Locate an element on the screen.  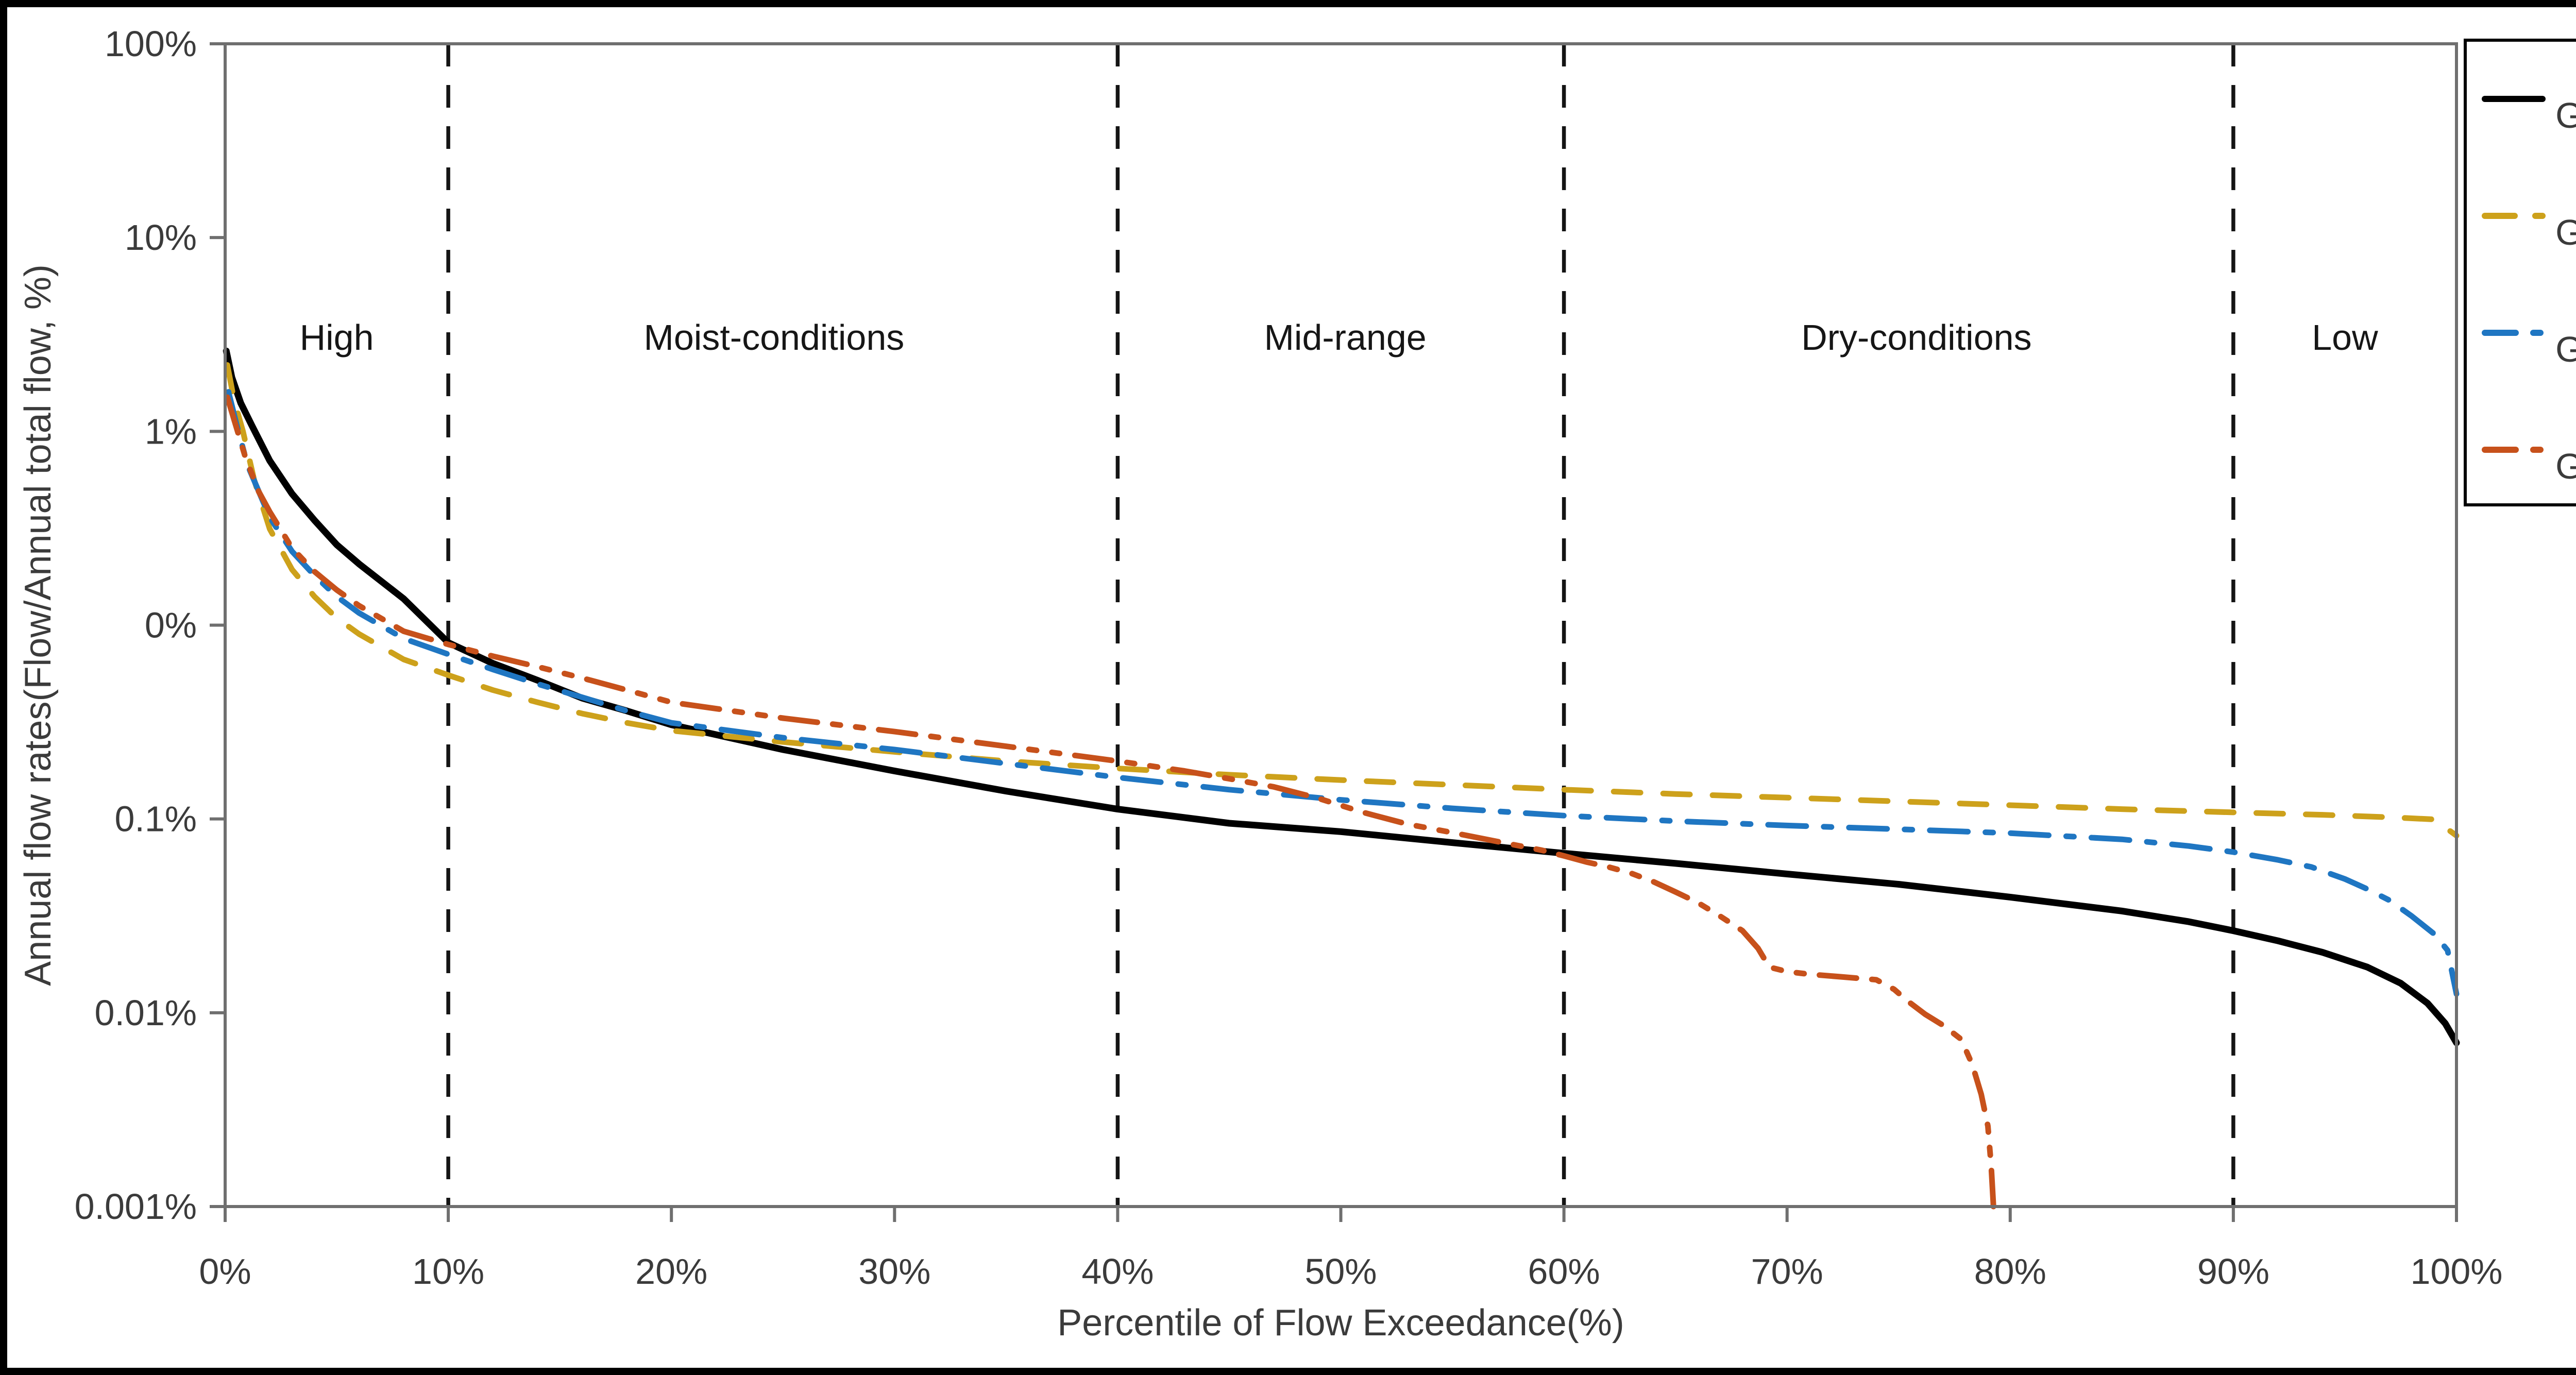
legend: Group Ⅰ Group Ⅱ Group Ⅲ Group Ⅳ is located at coordinates (2520, 272).